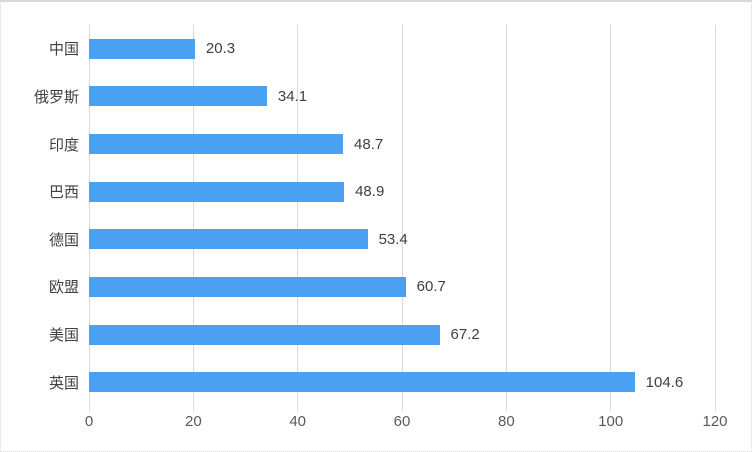  What do you see at coordinates (56, 97) in the screenshot?
I see `category-label: 俄罗斯` at bounding box center [56, 97].